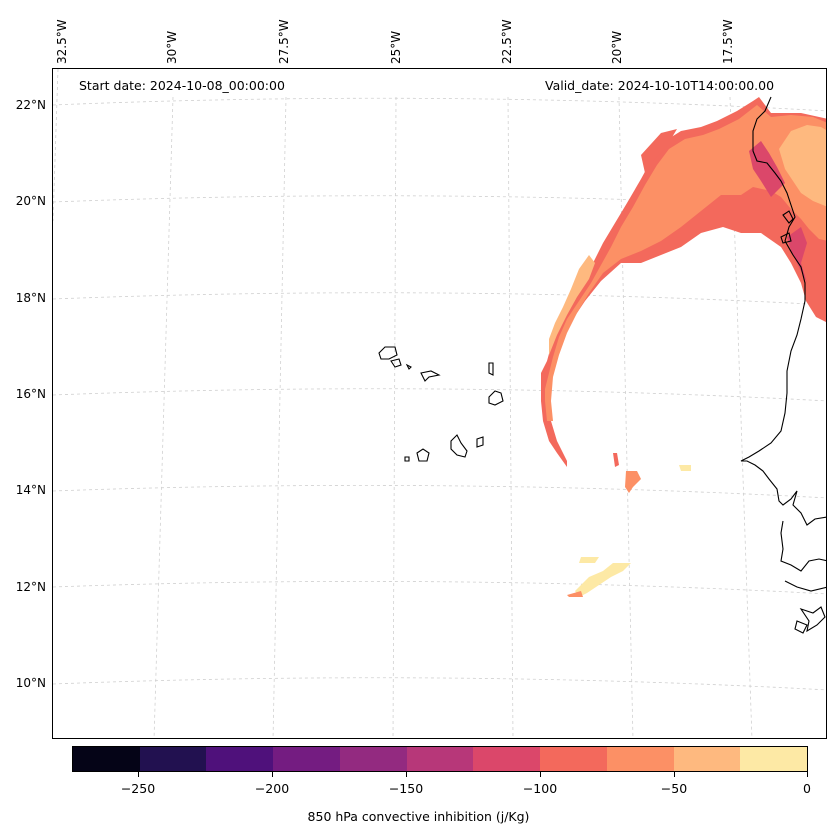 The image size is (837, 836). I want to click on cin-patch-12n-b, so click(603, 580).